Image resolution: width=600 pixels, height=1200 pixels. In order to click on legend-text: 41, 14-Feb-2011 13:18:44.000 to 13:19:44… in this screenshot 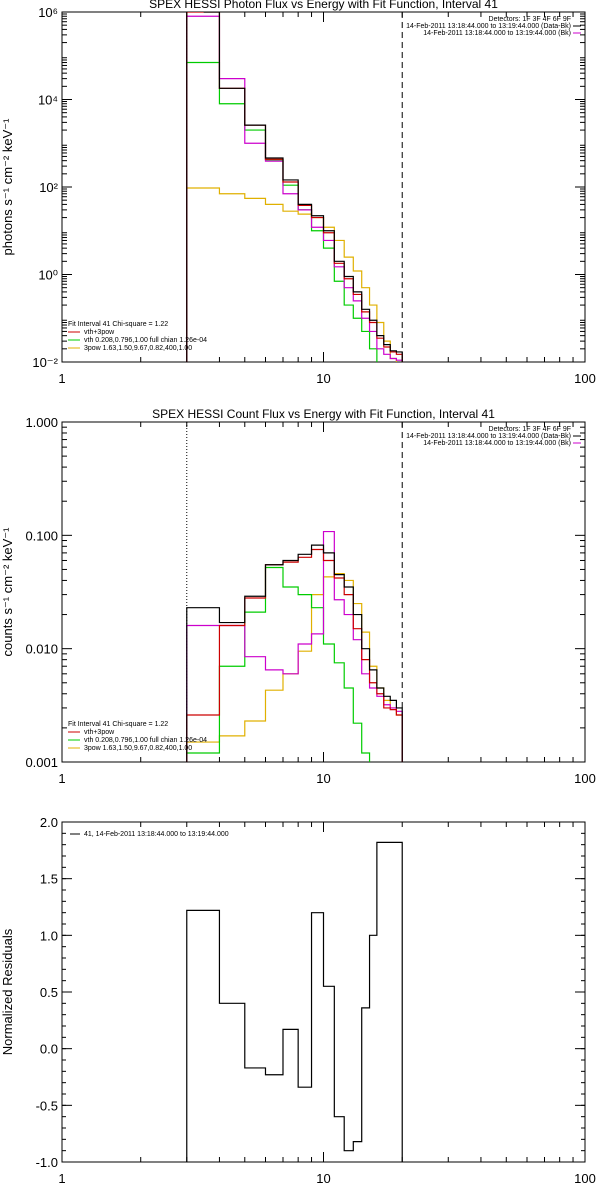, I will do `click(156, 834)`.